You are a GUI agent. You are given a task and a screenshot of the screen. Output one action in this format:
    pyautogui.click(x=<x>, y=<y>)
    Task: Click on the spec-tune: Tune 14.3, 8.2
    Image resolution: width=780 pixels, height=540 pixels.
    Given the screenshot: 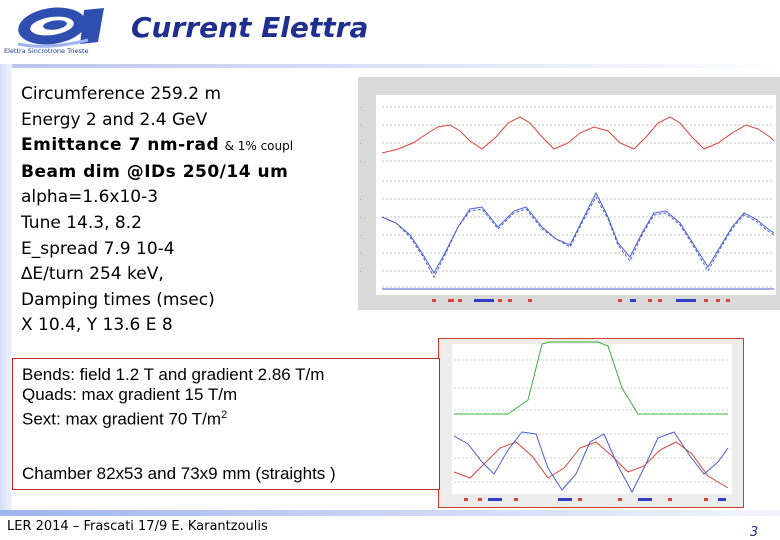 What is the action you would take?
    pyautogui.click(x=81, y=222)
    